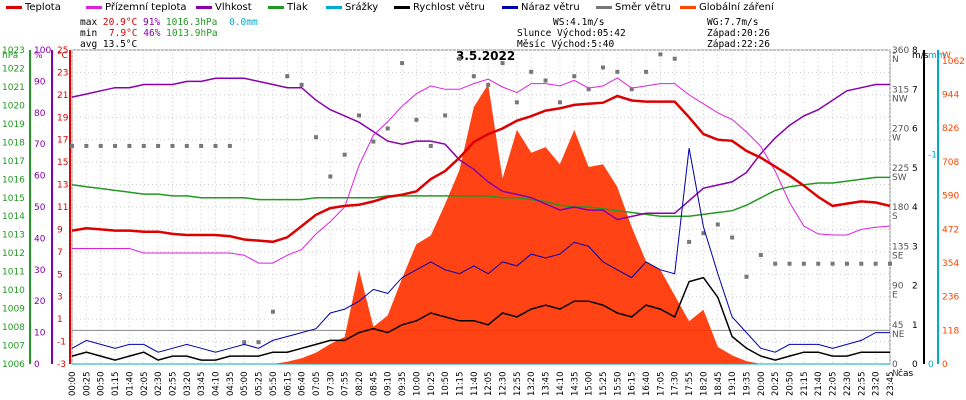 The image size is (966, 400). Describe the element at coordinates (360, 384) in the screenshot. I see `x-tick-label: 08:20` at that location.